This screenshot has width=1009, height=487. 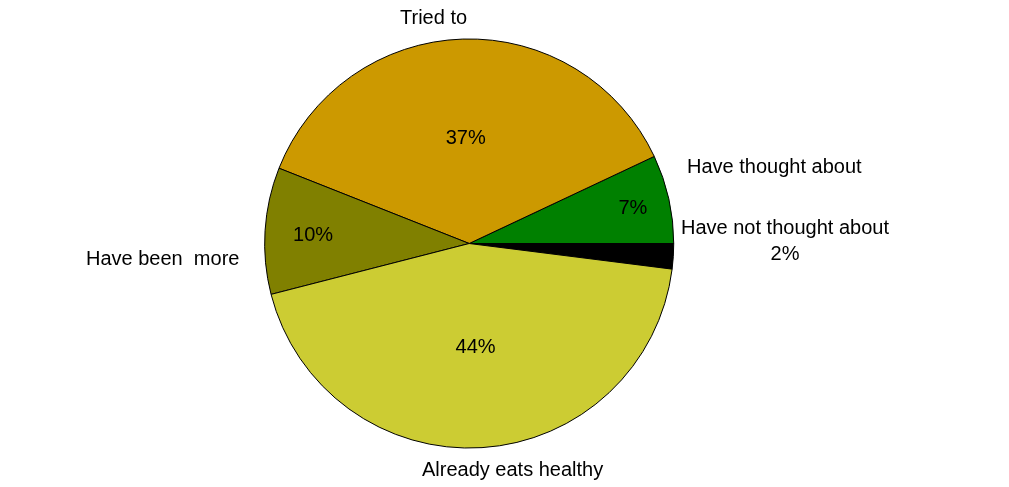 What do you see at coordinates (313, 233) in the screenshot?
I see `data-label: 10%` at bounding box center [313, 233].